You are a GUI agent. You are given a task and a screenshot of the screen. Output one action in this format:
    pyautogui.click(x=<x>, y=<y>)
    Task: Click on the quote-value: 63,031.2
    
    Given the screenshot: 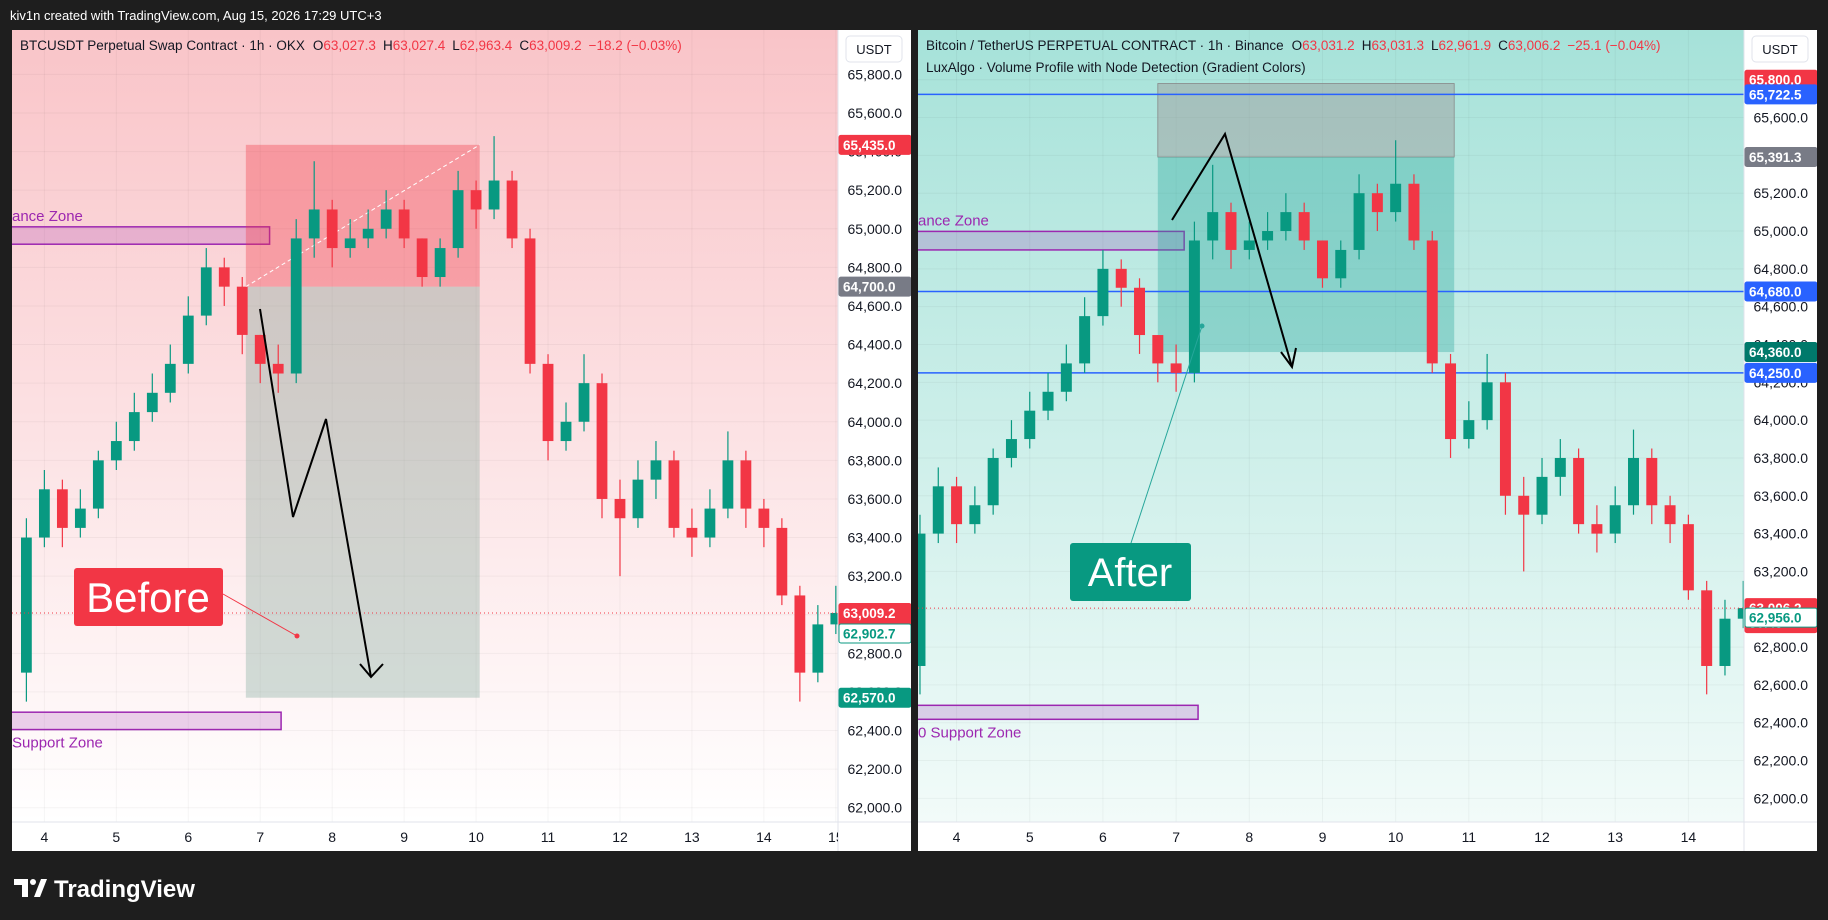 What is the action you would take?
    pyautogui.click(x=1328, y=45)
    